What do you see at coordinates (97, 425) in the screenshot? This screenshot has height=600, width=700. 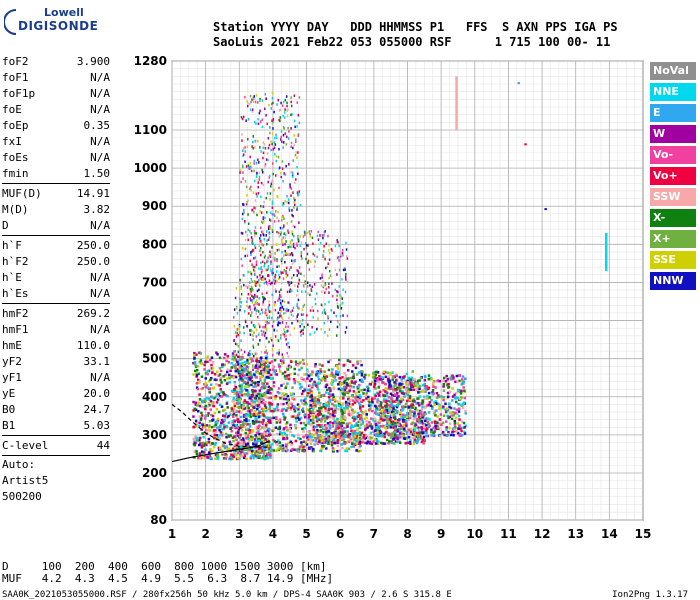 I see `param-value: 5.03` at bounding box center [97, 425].